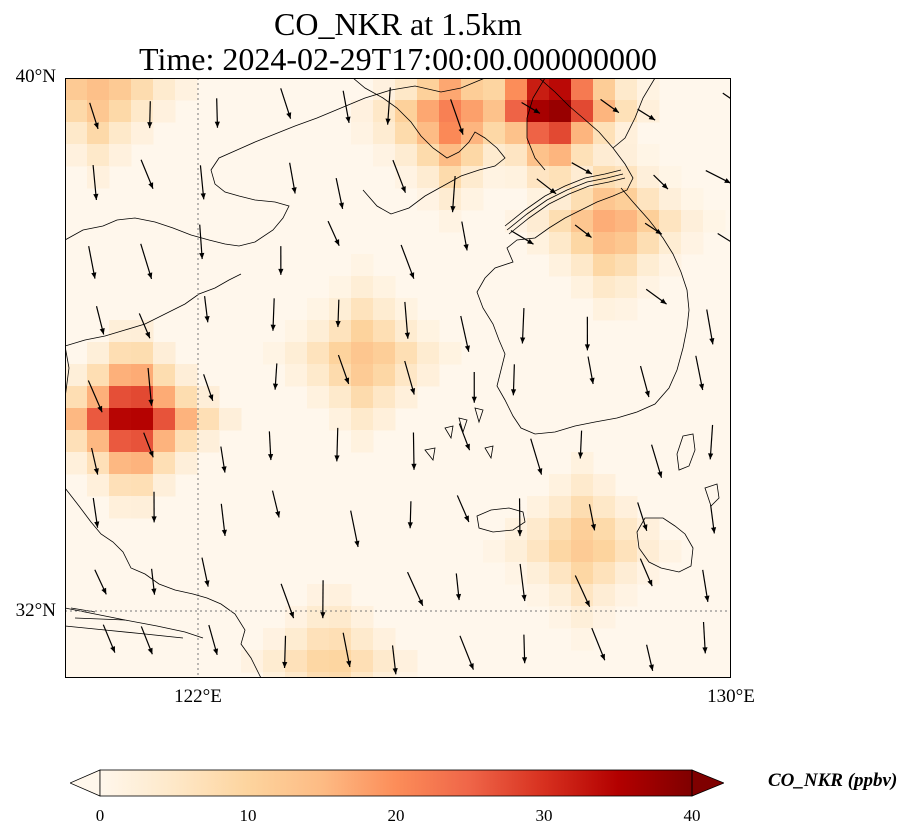  Describe the element at coordinates (397, 783) in the screenshot. I see `colorbar` at that location.